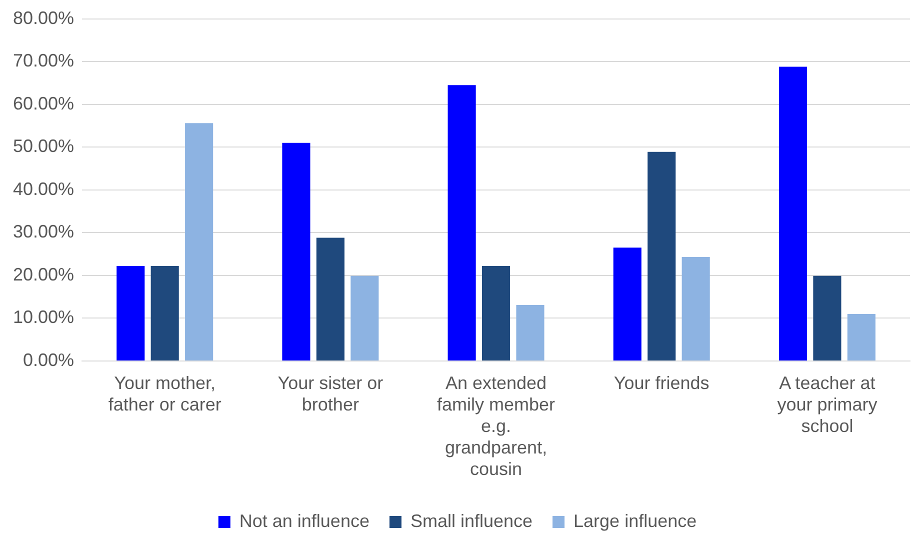  I want to click on x-tick-label: Your sister or brother, so click(331, 393).